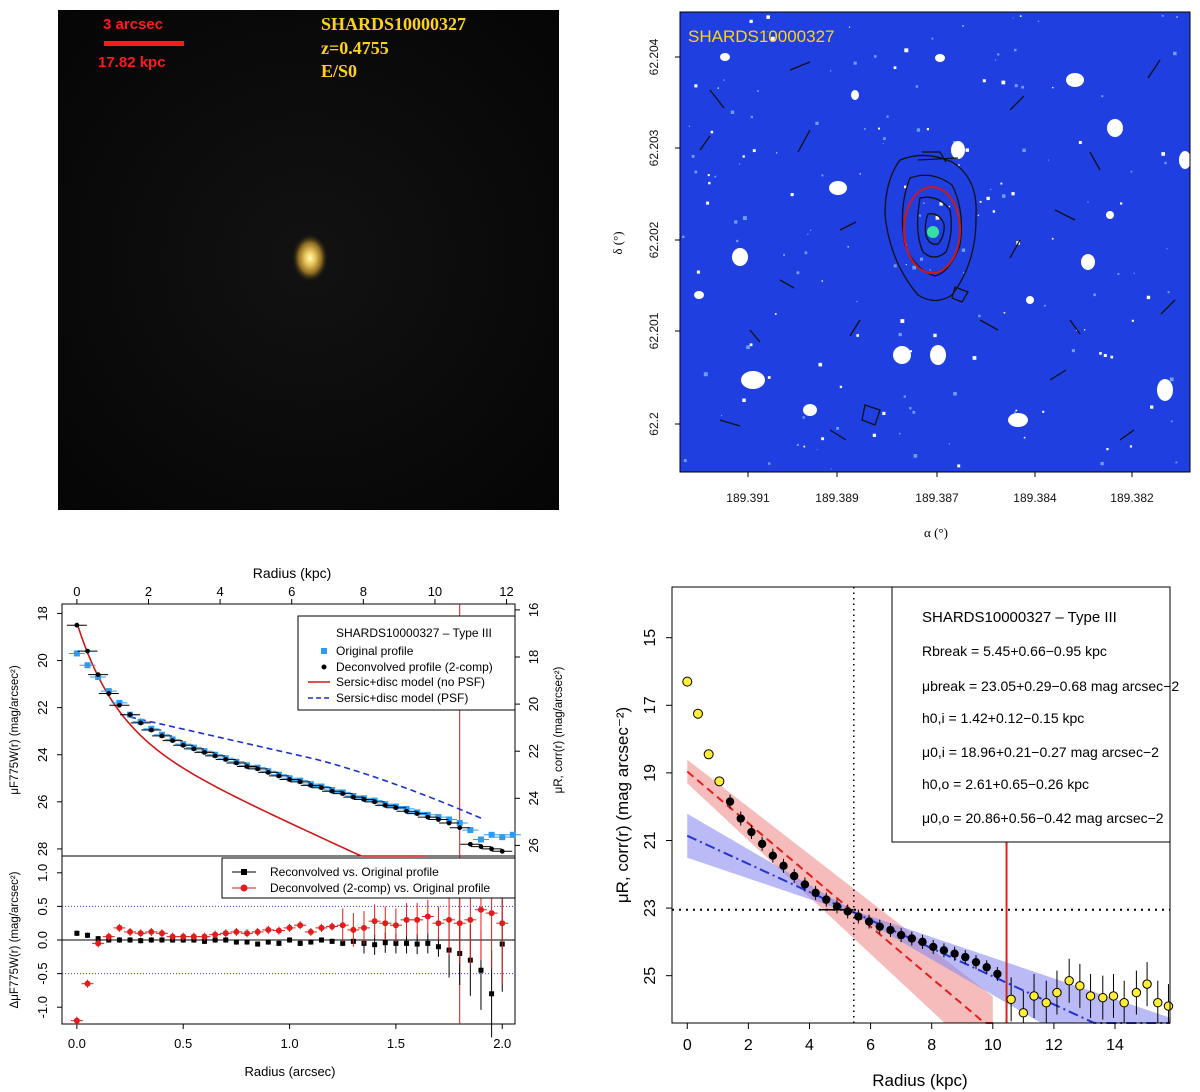 Image resolution: width=1200 pixels, height=1092 pixels. What do you see at coordinates (617, 242) in the screenshot?
I see `map-y-axis-title: δ (°)` at bounding box center [617, 242].